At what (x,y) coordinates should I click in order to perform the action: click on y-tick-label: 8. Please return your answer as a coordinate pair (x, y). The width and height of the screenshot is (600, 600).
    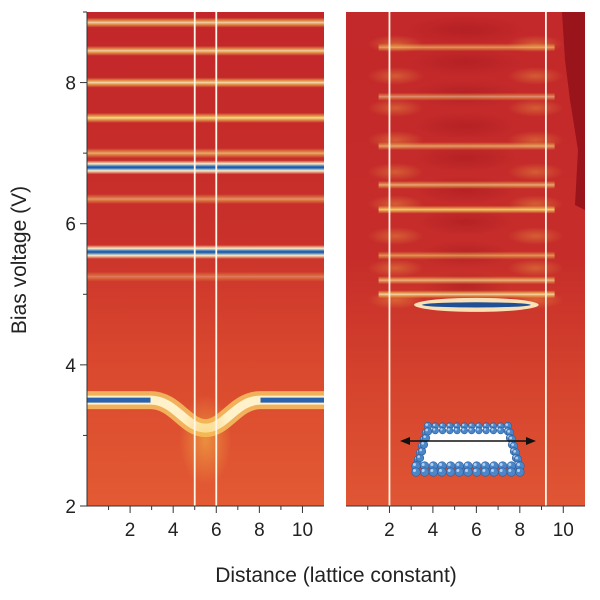
    Looking at the image, I should click on (70, 84).